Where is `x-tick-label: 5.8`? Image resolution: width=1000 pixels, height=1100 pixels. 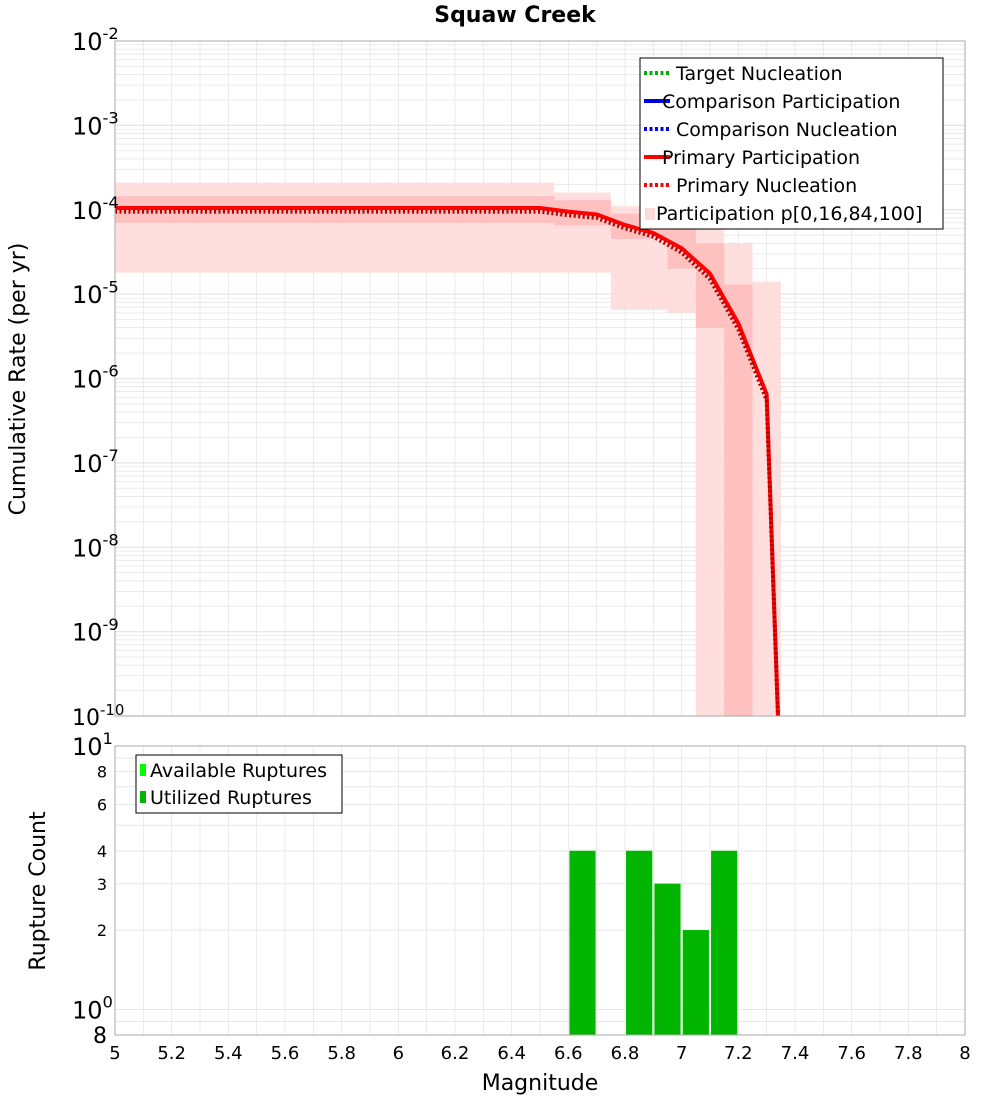 x-tick-label: 5.8 is located at coordinates (341, 1053).